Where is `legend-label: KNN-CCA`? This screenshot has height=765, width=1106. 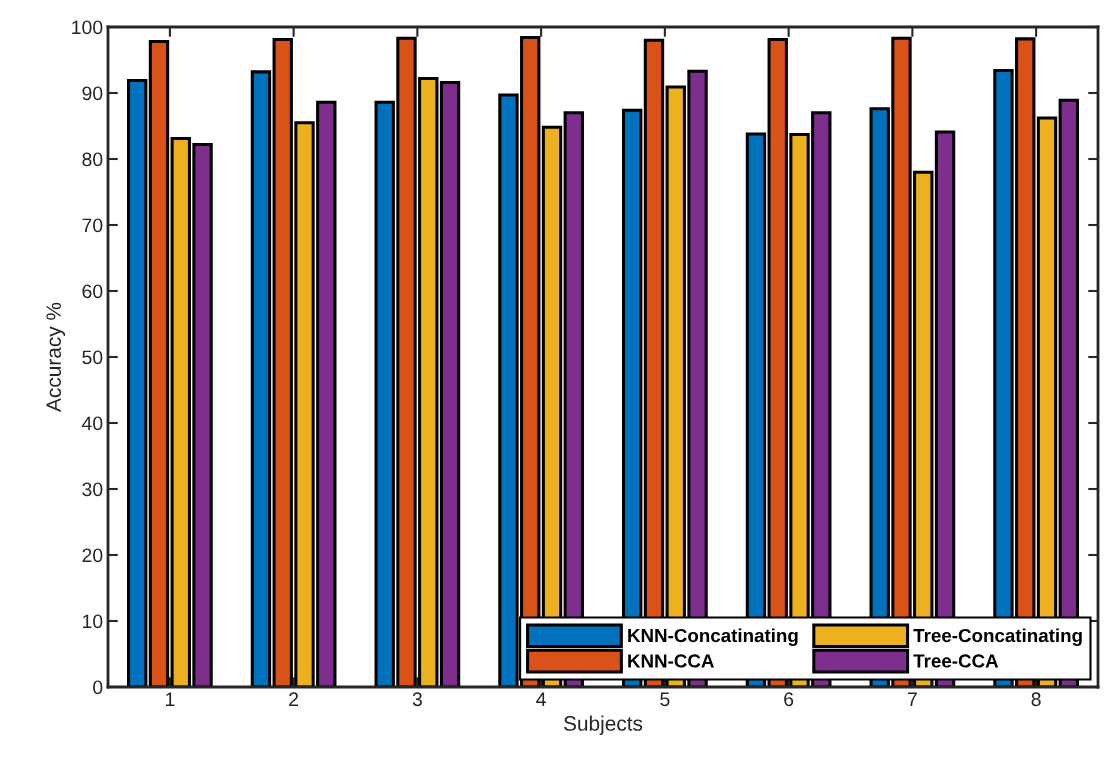
legend-label: KNN-CCA is located at coordinates (671, 661).